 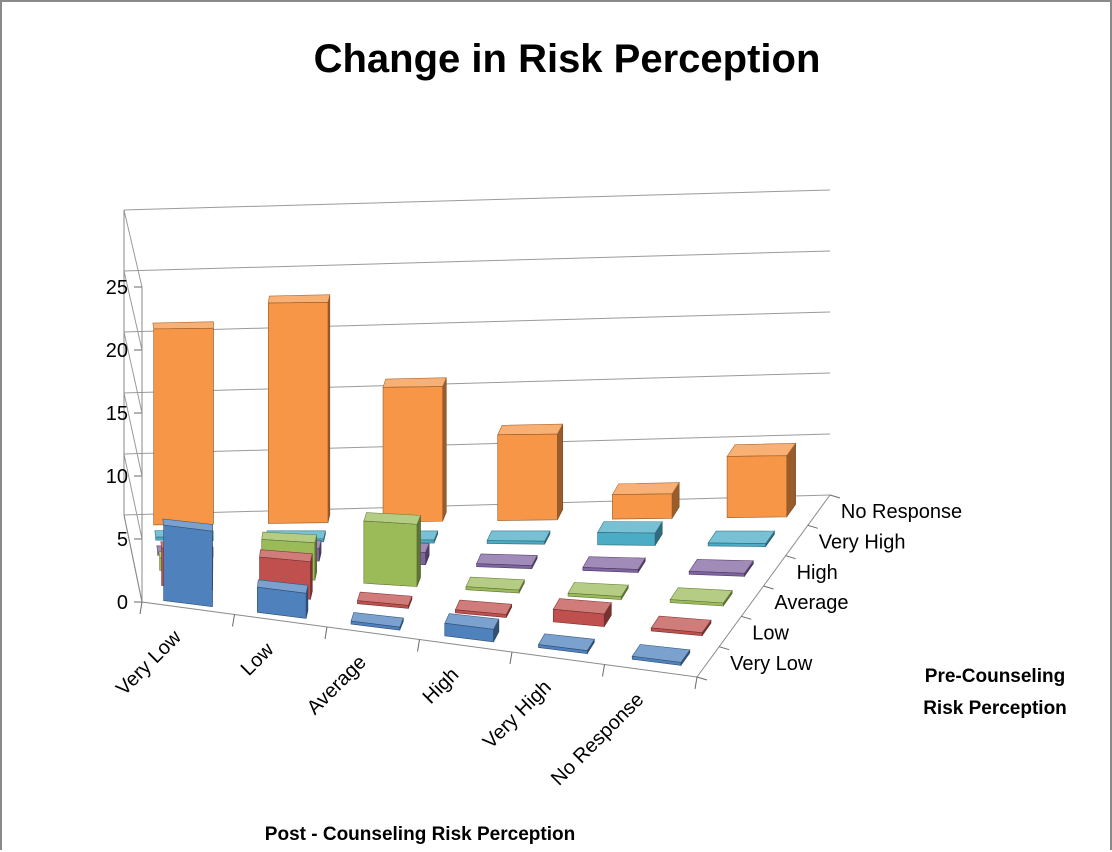 What do you see at coordinates (117, 477) in the screenshot?
I see `y-tick-label: 10` at bounding box center [117, 477].